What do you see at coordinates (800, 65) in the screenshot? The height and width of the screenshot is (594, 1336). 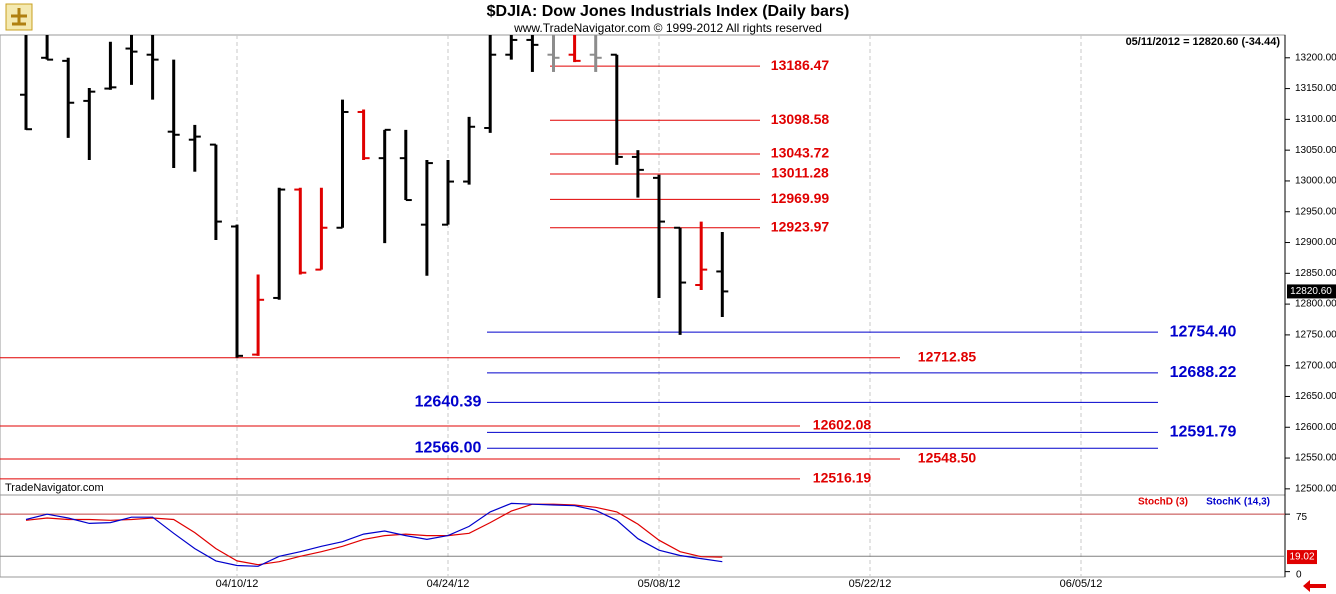 I see `level-label: 13186.47` at bounding box center [800, 65].